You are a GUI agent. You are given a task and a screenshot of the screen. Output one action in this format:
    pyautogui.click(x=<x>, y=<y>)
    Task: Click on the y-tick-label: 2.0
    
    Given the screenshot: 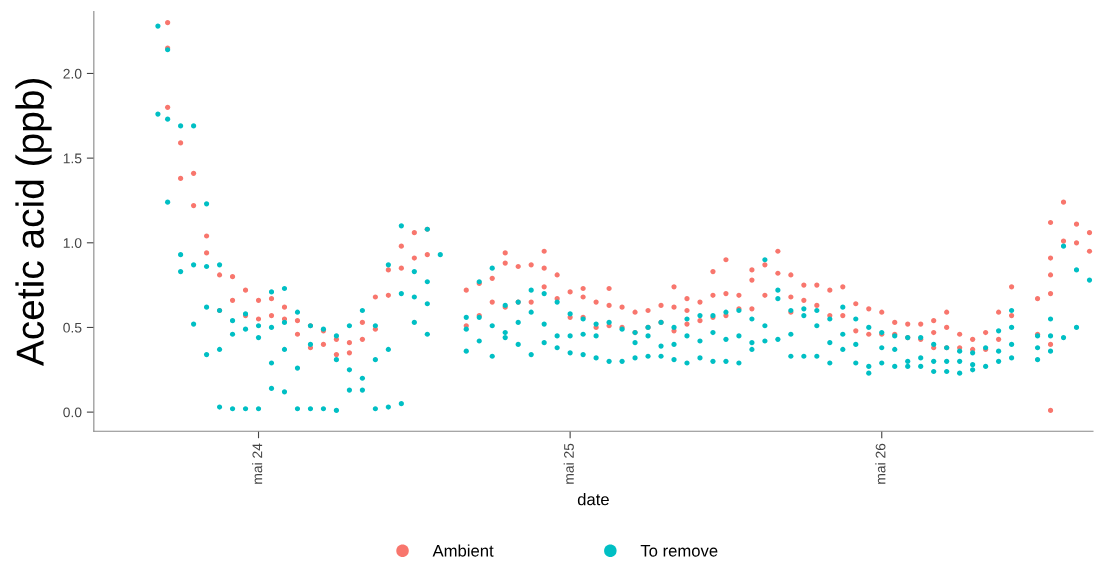 What is the action you would take?
    pyautogui.click(x=72, y=73)
    